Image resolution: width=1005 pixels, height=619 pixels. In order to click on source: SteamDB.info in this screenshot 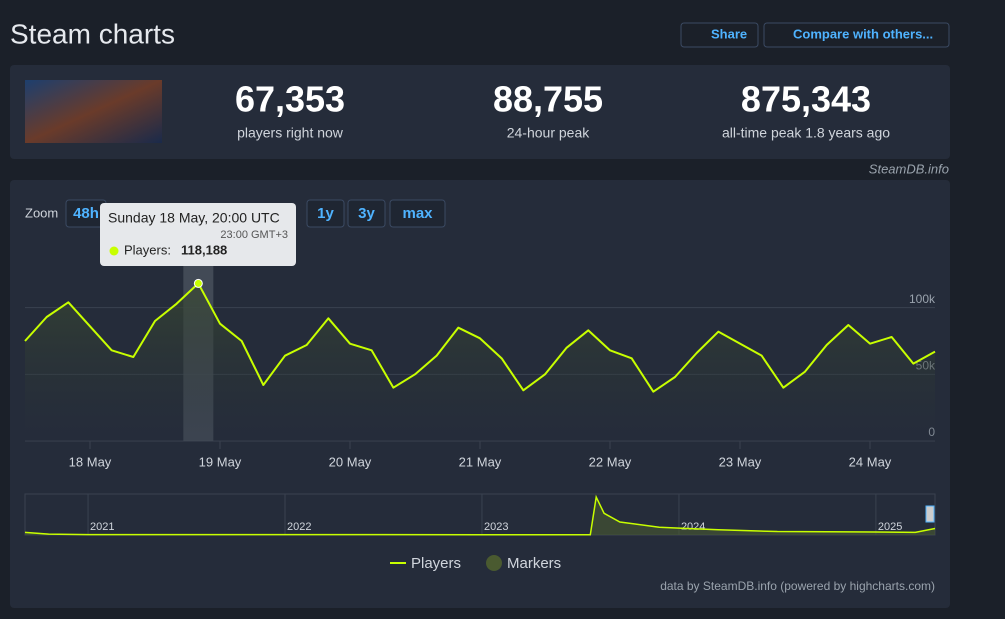, I will do `click(909, 168)`.